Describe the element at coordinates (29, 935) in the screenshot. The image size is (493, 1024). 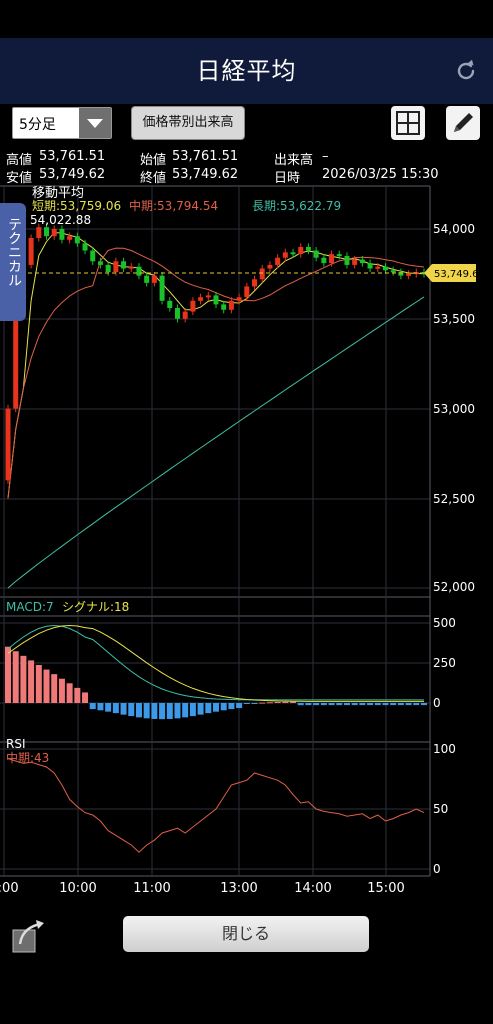
I see `back-icon` at that location.